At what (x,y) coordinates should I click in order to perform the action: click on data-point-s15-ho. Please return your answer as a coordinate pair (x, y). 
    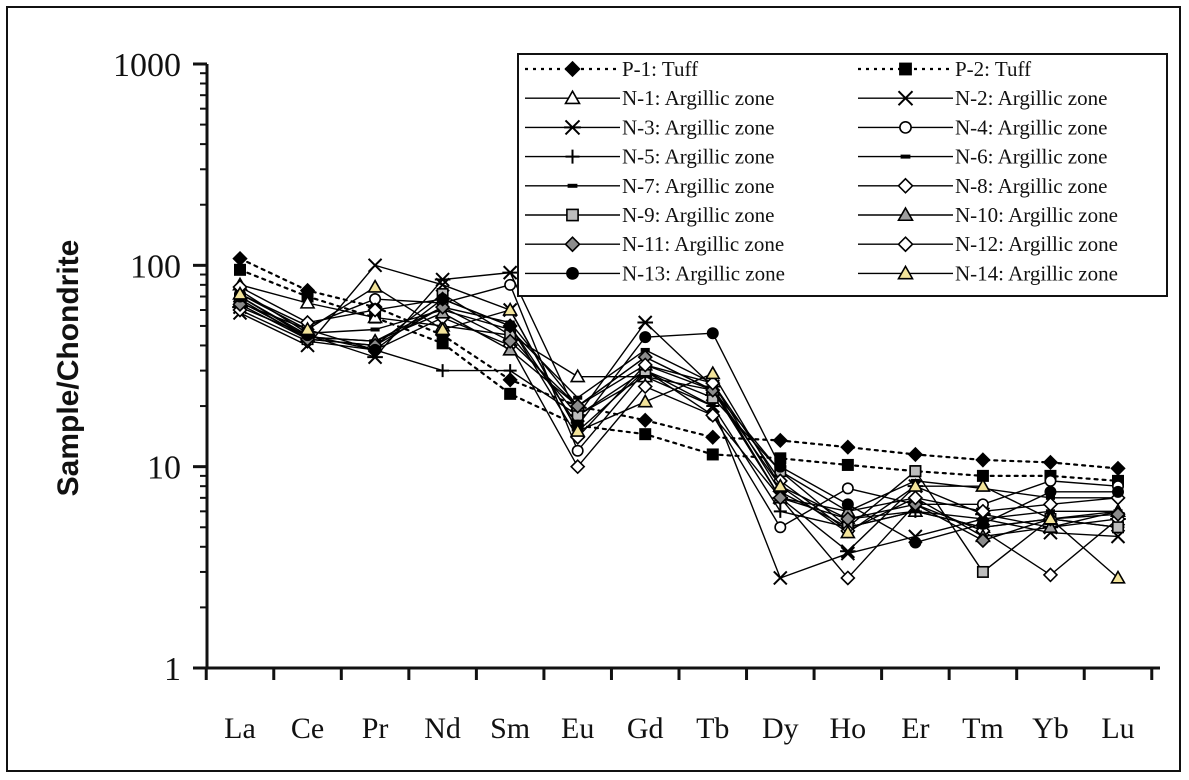
    Looking at the image, I should click on (847, 504).